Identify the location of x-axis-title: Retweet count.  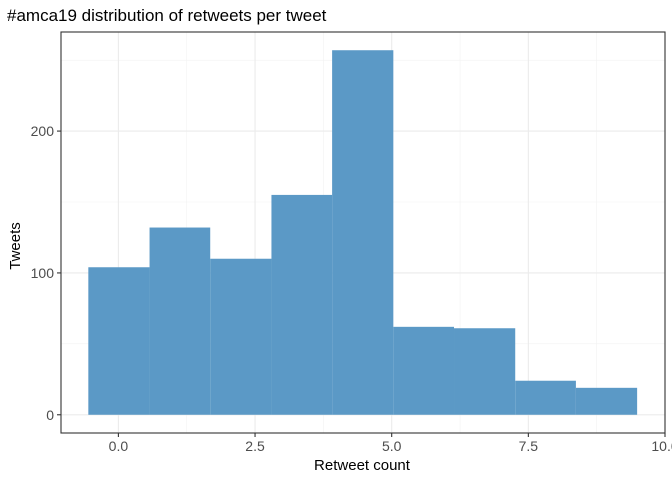
(362, 465).